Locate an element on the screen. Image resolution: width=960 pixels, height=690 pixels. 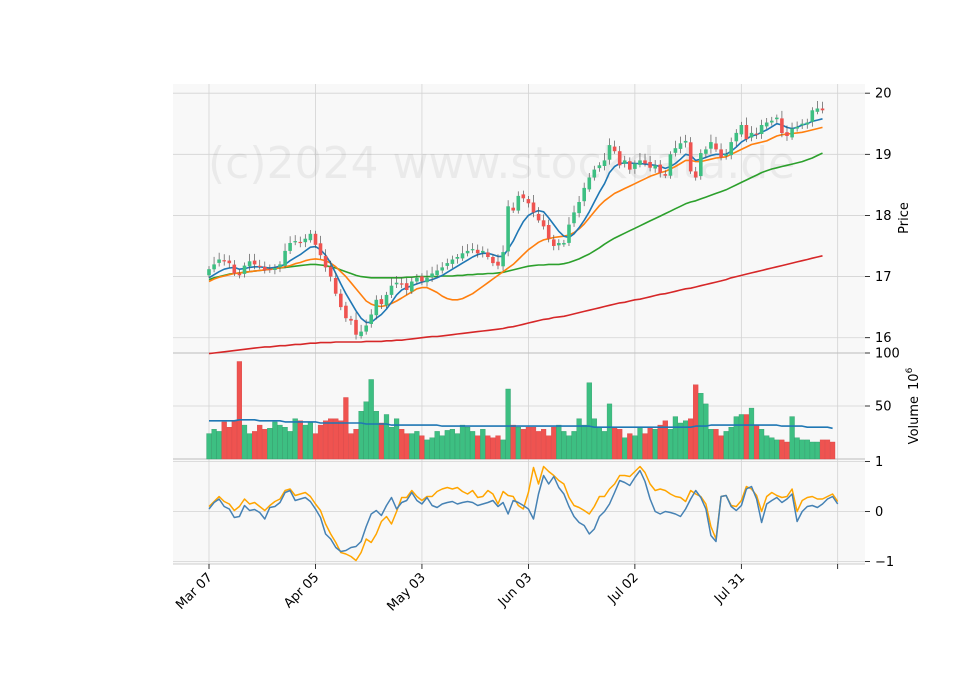
oscillator-y-tick-label: 1 is located at coordinates (879, 462).